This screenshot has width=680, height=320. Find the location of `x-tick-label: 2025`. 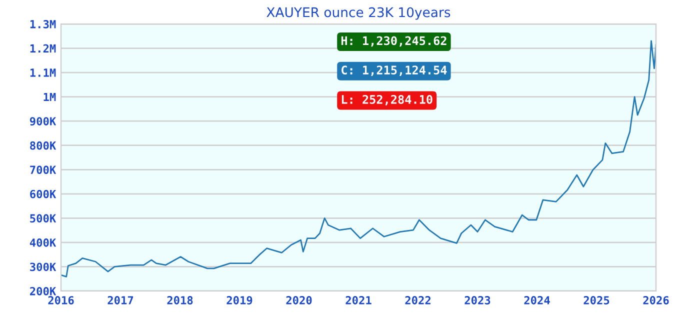

x-tick-label: 2025 is located at coordinates (597, 300).